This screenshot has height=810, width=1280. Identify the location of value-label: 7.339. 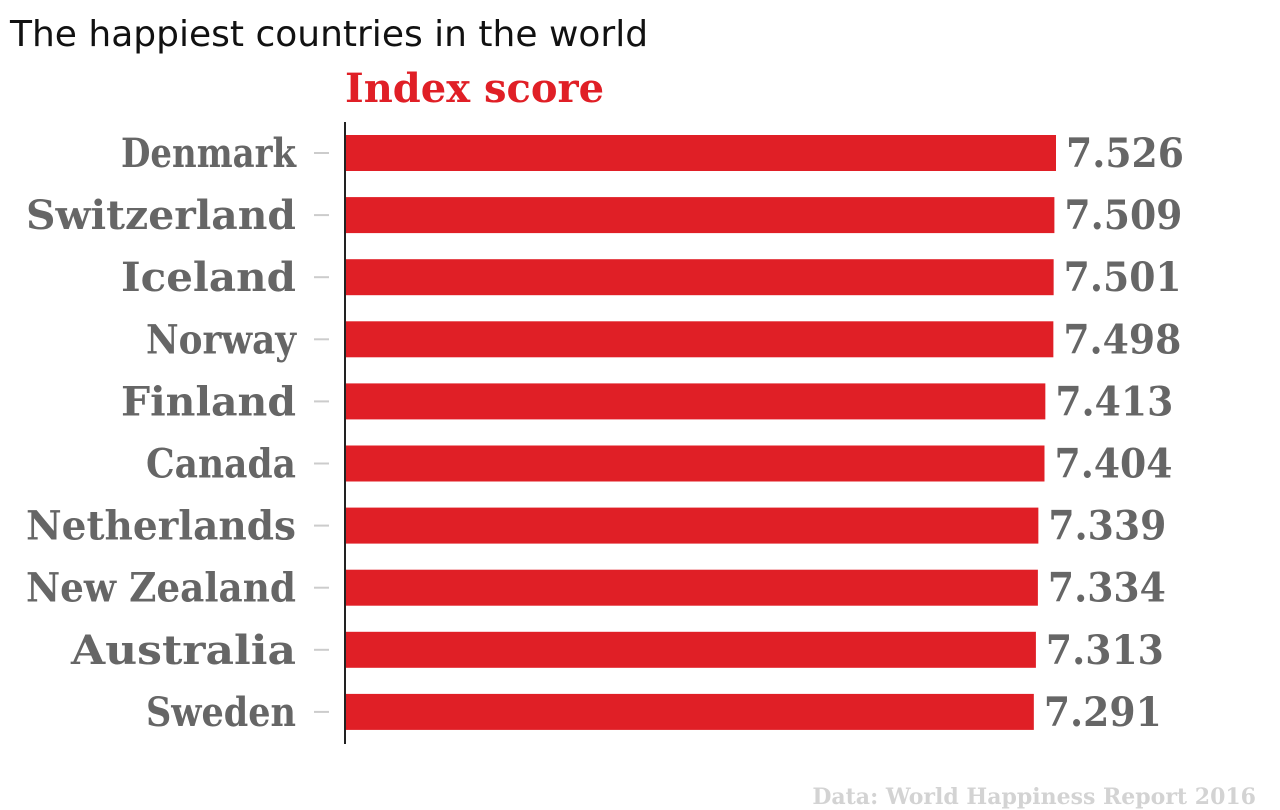
(1107, 526).